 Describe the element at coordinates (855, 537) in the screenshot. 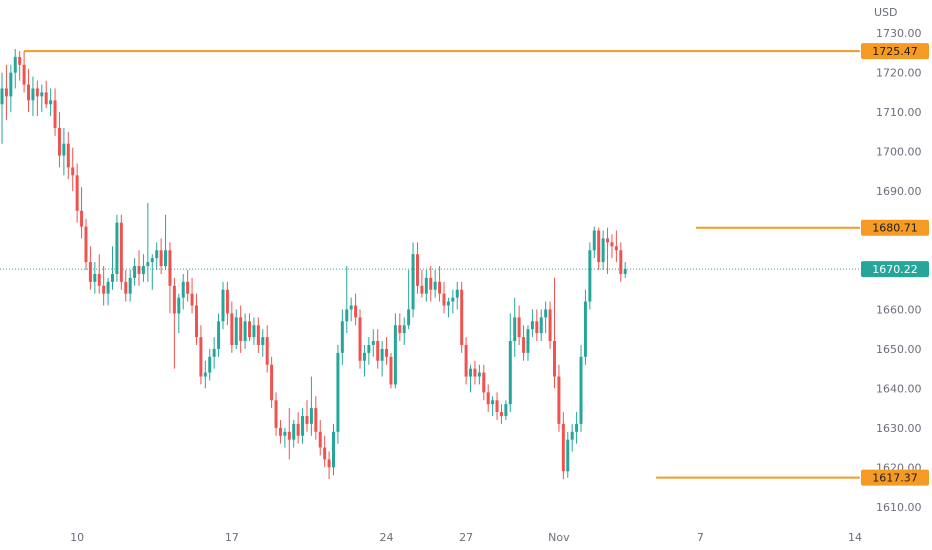

I see `x-tick-label: 14` at that location.